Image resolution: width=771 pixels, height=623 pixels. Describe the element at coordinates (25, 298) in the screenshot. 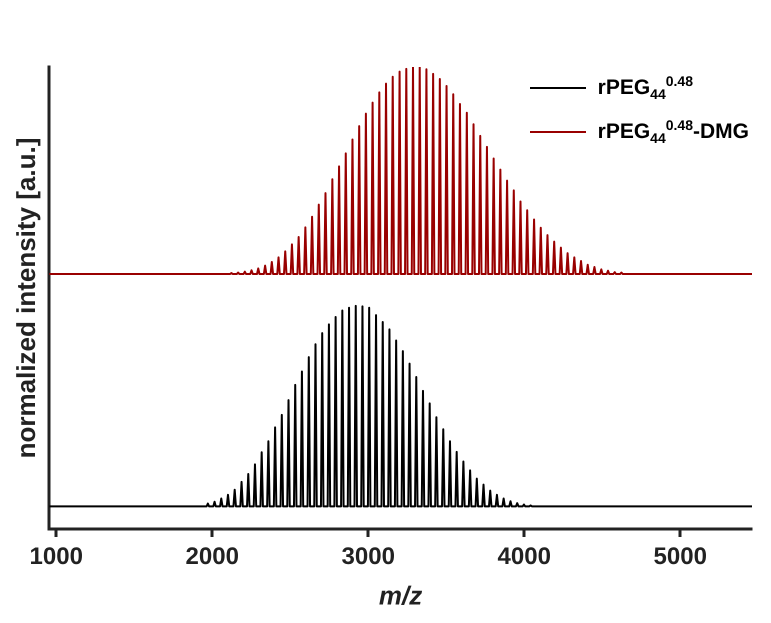

I see `y-axis-title: normalized intensity [a.u.]` at that location.